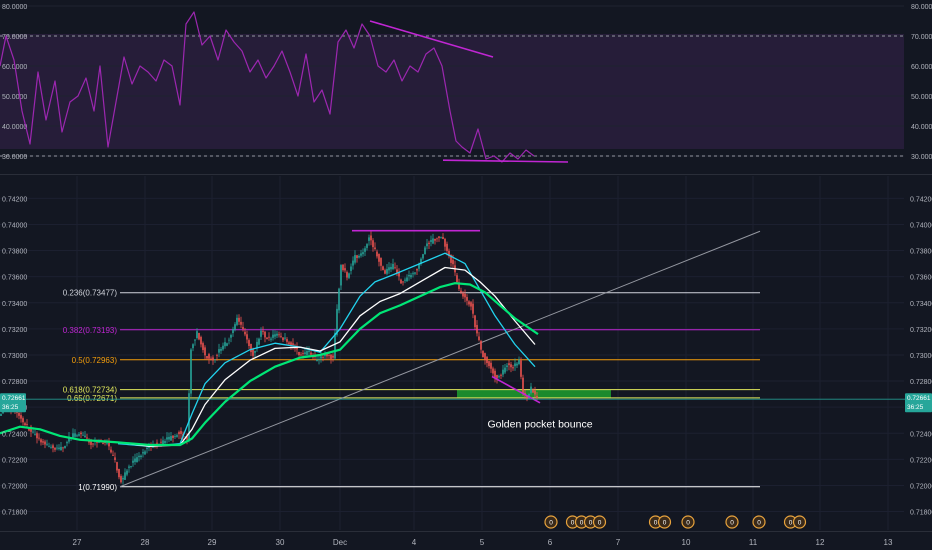  I want to click on x-axis: 27 28 29 30 Dec 4 5 6 7 10 11 12 13, so click(466, 539).